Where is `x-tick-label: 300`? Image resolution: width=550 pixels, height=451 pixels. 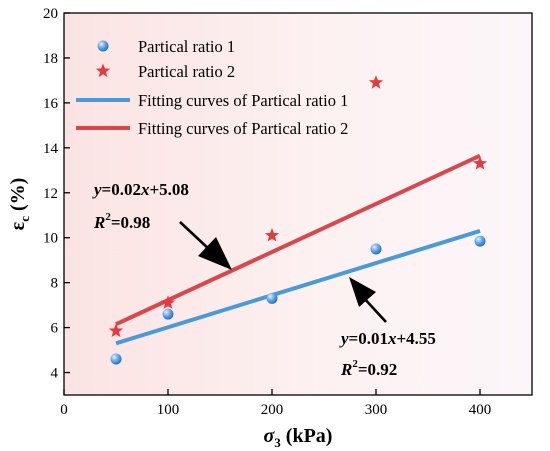 x-tick-label: 300 is located at coordinates (376, 410).